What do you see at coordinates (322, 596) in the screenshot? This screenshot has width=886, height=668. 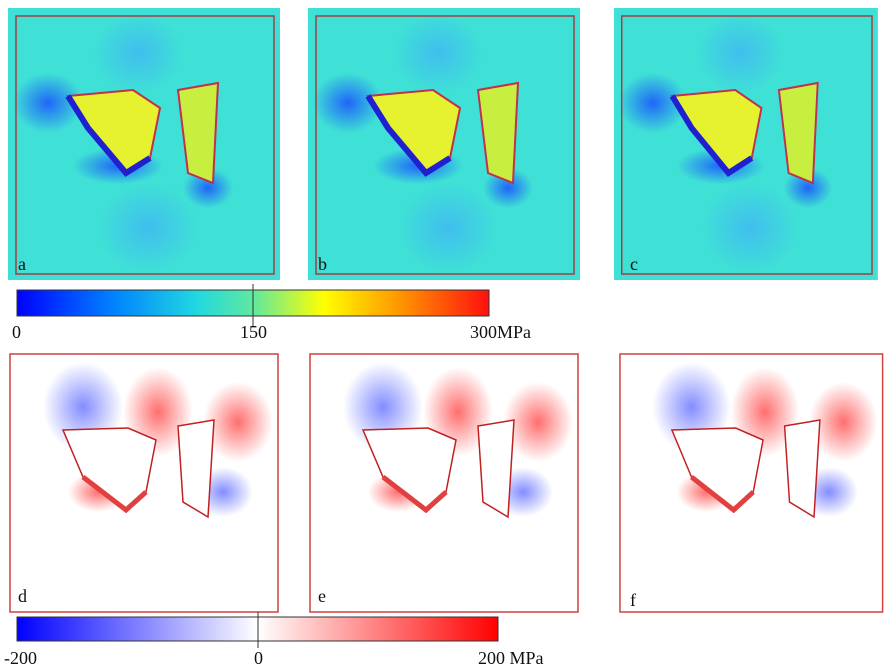 I see `panel-label: e` at bounding box center [322, 596].